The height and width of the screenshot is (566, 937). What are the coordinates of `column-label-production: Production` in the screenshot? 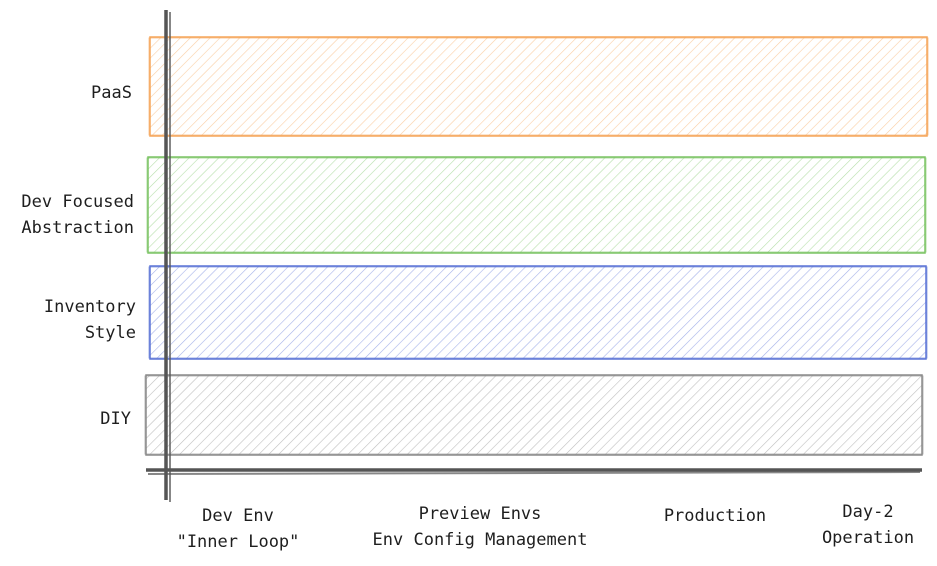 It's located at (715, 516).